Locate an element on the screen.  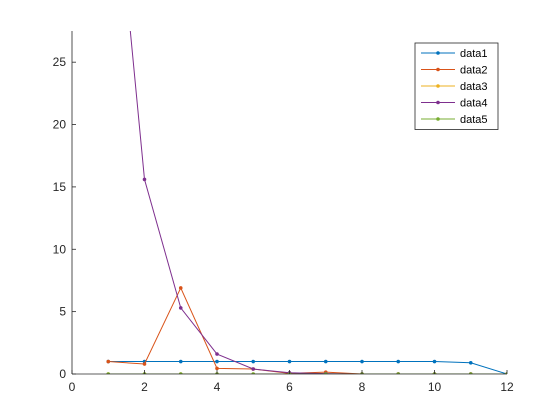
y-tick-label: 5 is located at coordinates (62, 312).